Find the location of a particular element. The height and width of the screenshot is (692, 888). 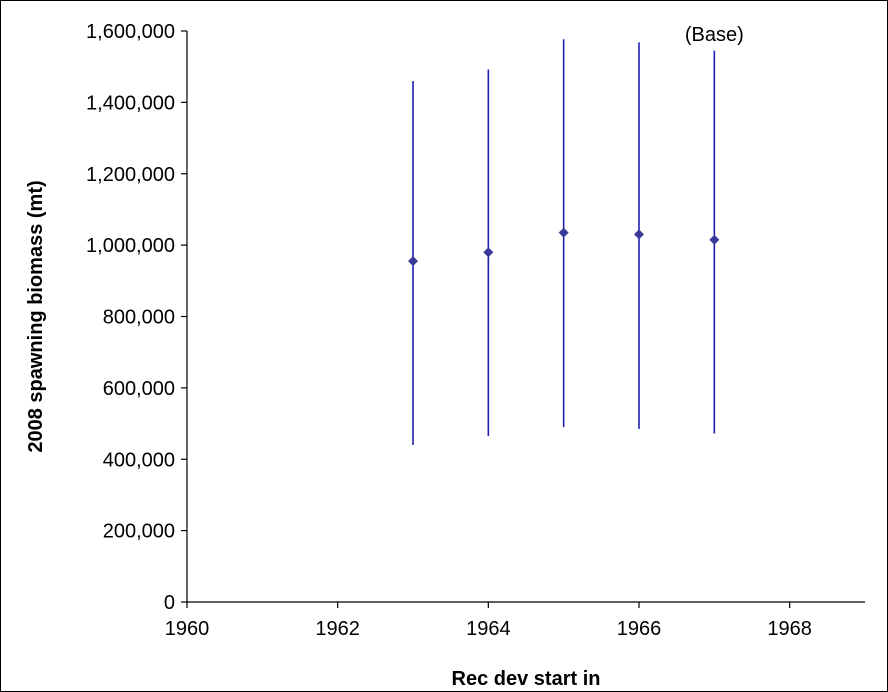

x-tick-label: 1960 is located at coordinates (187, 629).